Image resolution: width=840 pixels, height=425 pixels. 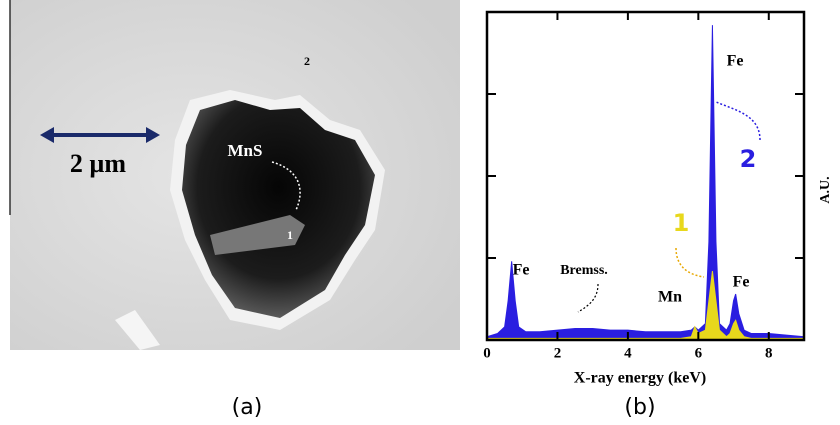 I want to click on series-label: 1, so click(x=681, y=223).